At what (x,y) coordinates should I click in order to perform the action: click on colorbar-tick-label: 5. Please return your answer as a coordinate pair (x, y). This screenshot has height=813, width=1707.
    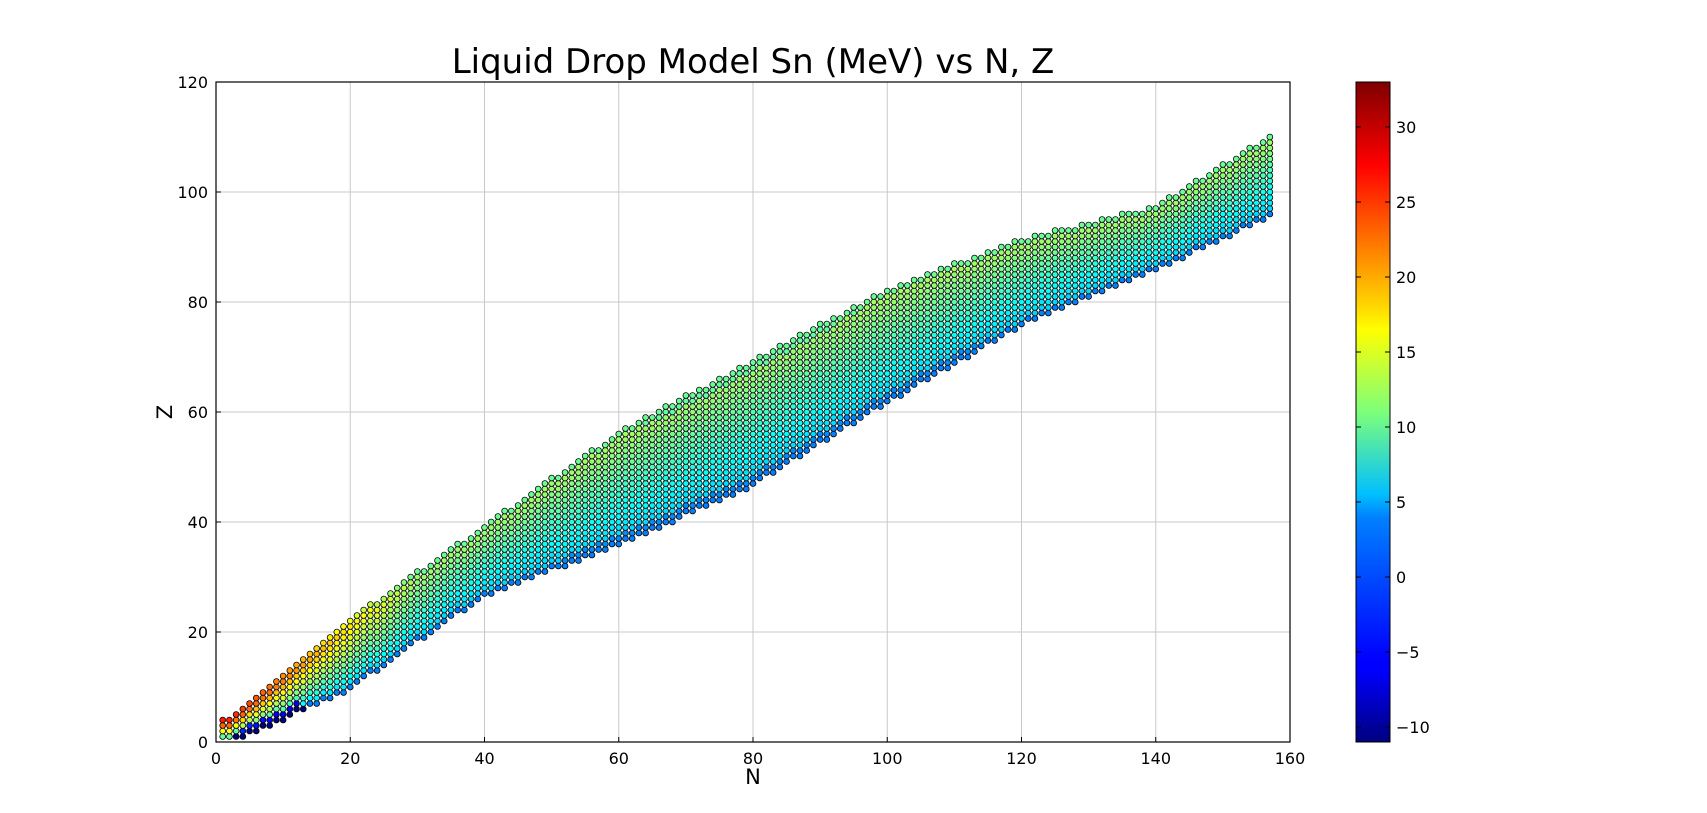
    Looking at the image, I should click on (1401, 502).